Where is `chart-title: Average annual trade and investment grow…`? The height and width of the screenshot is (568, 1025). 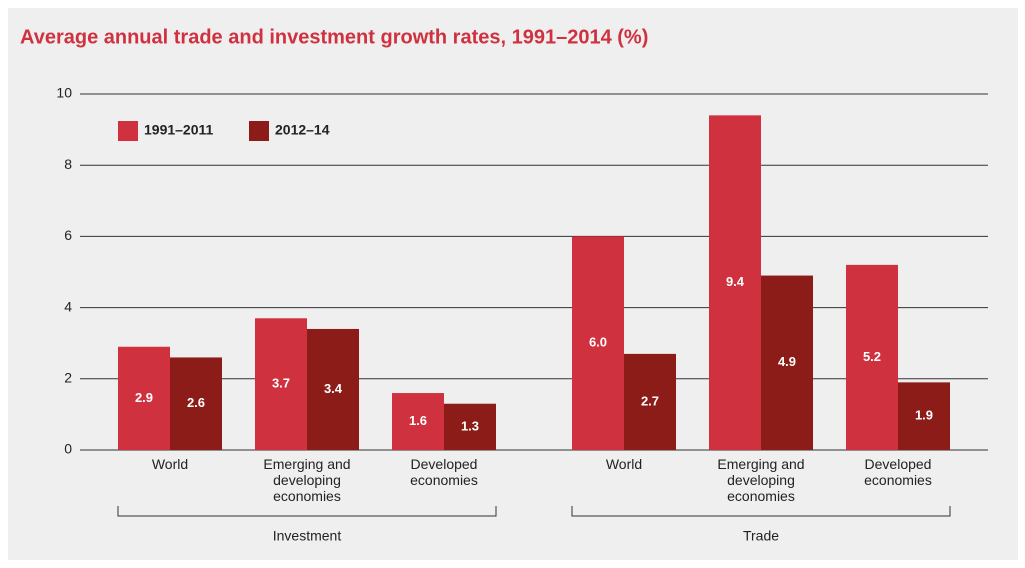
chart-title: Average annual trade and investment grow… is located at coordinates (334, 37).